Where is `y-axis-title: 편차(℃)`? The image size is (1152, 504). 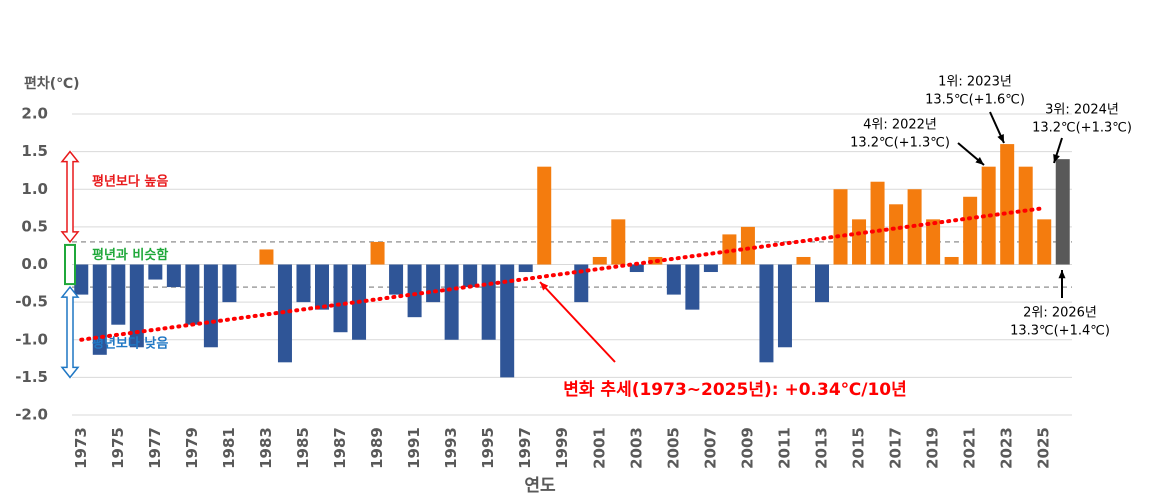
y-axis-title: 편차(℃) is located at coordinates (52, 83).